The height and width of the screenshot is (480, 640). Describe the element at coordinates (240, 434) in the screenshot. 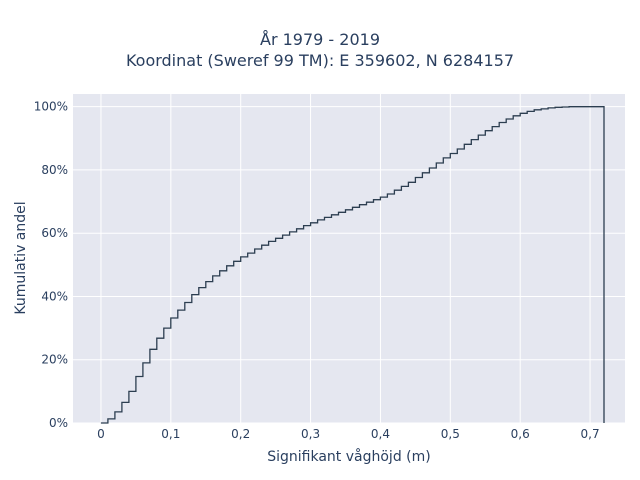

I see `x-tick-label: 0,2` at that location.